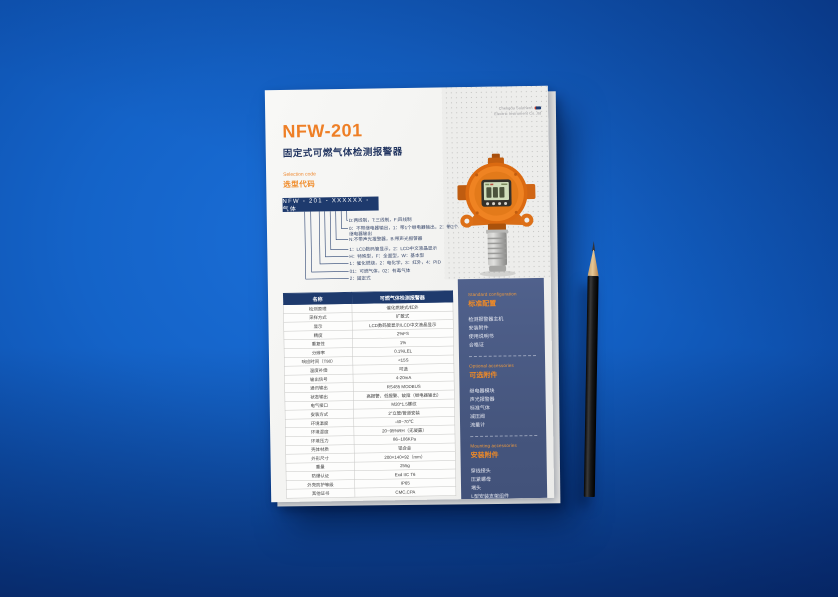 The width and height of the screenshot is (838, 597). I want to click on company-name-line1: Chengdu Southern, so click(515, 108).